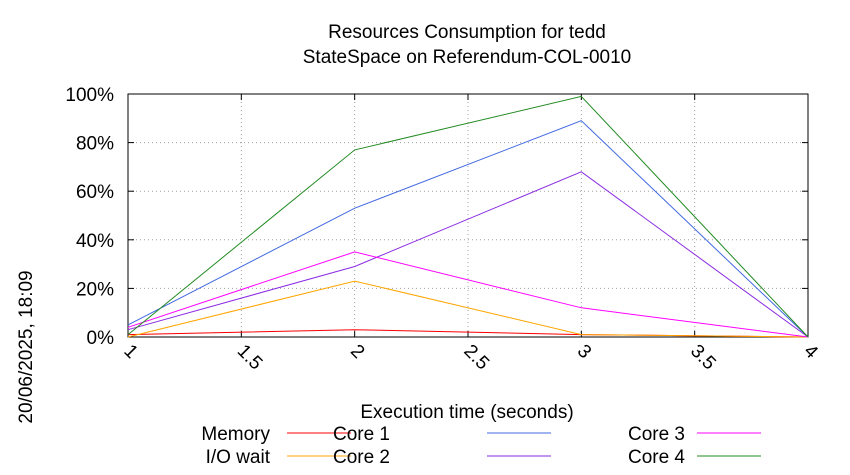 The height and width of the screenshot is (475, 850). Describe the element at coordinates (468, 309) in the screenshot. I see `series-line-i-o-wait` at that location.